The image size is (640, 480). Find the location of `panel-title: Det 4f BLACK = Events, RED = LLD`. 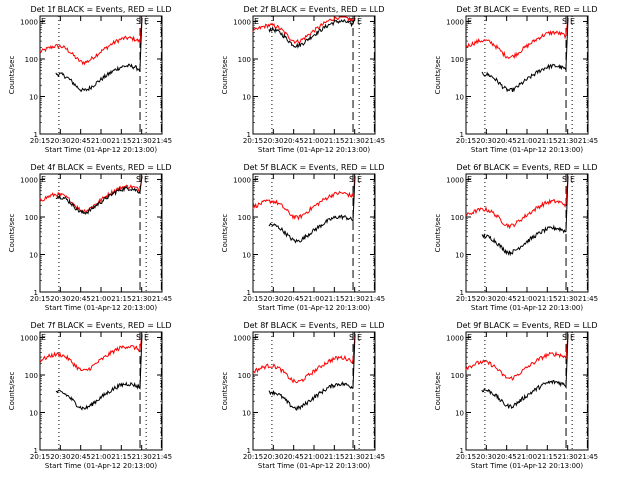

panel-title: Det 4f BLACK = Events, RED = LLD is located at coordinates (100, 167).